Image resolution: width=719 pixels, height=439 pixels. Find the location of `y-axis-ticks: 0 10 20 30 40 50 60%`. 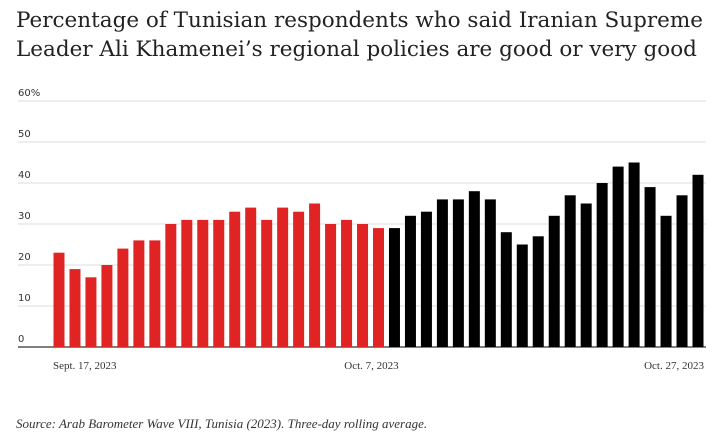

y-axis-ticks: 0 10 20 30 40 50 60% is located at coordinates (29, 216).